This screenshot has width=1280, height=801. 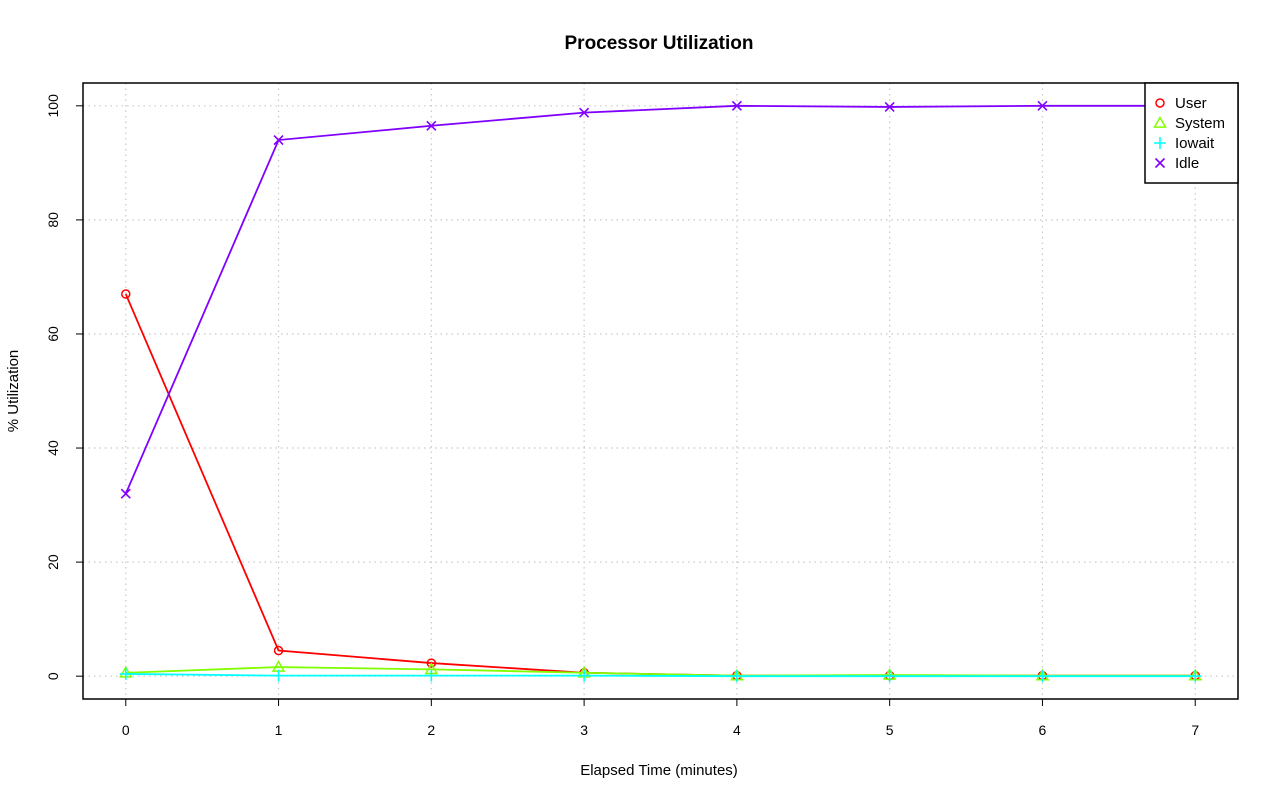 I want to click on y-tick-label: 0, so click(x=53, y=676).